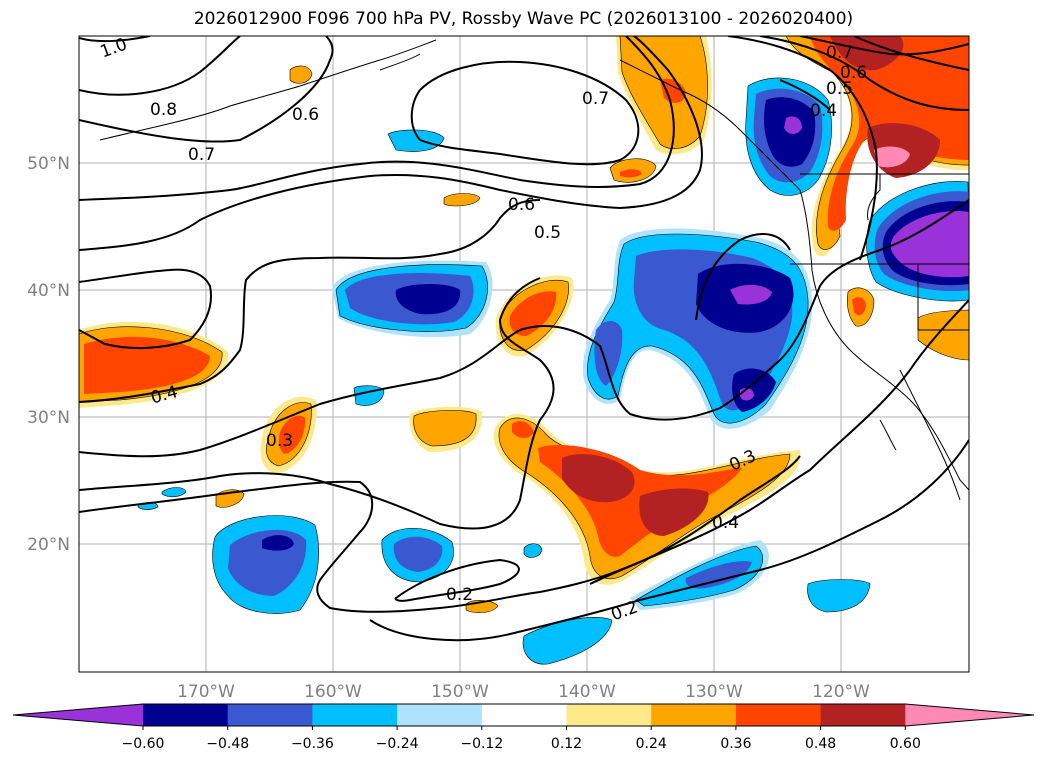 This screenshot has width=1047, height=765. Describe the element at coordinates (481, 744) in the screenshot. I see `colorbar-tick-label: −0.12` at that location.